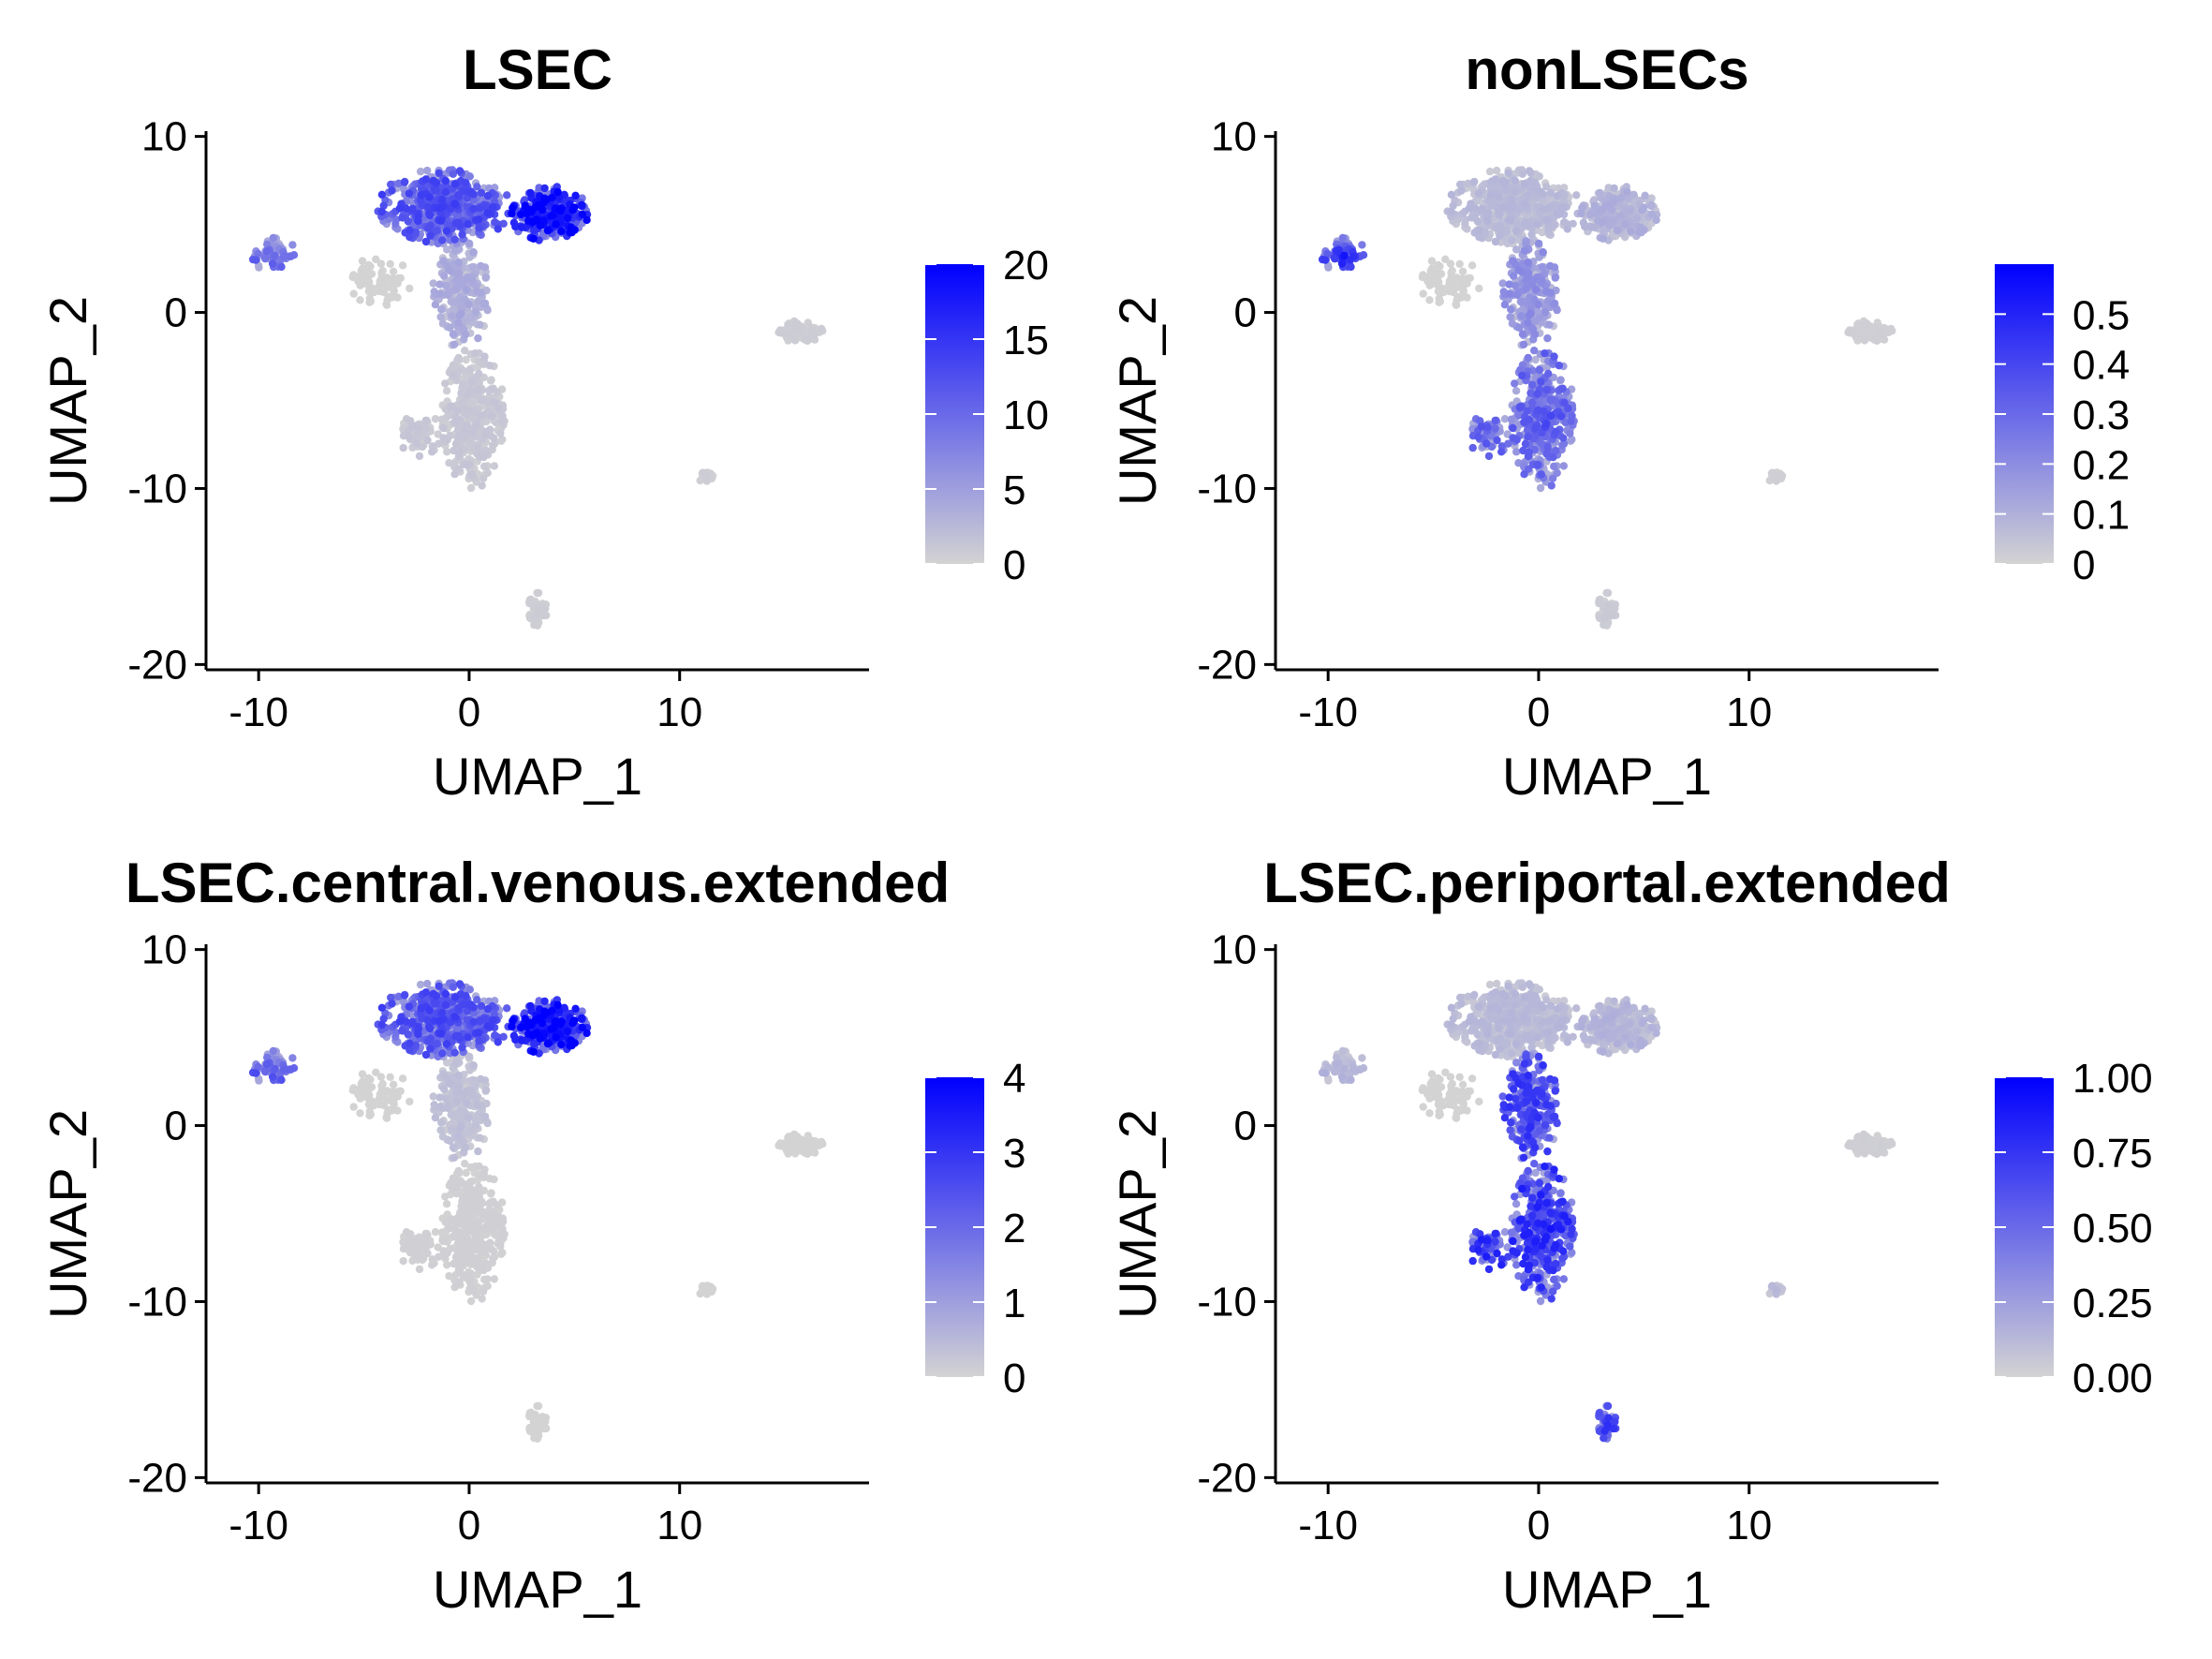 The image size is (2212, 1659). What do you see at coordinates (157, 665) in the screenshot?
I see `y-tick-label: -20` at bounding box center [157, 665].